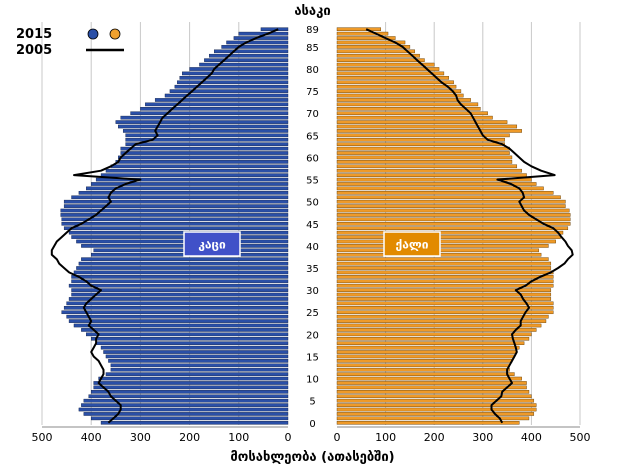 This screenshot has width=626, height=473. I want to click on x-tick-right-0: 0, so click(337, 437).